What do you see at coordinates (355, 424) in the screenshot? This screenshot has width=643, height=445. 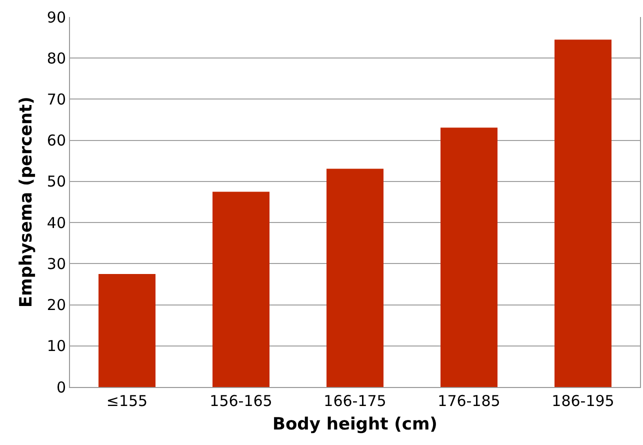 I see `x-axis-title: Body height (cm)` at bounding box center [355, 424].